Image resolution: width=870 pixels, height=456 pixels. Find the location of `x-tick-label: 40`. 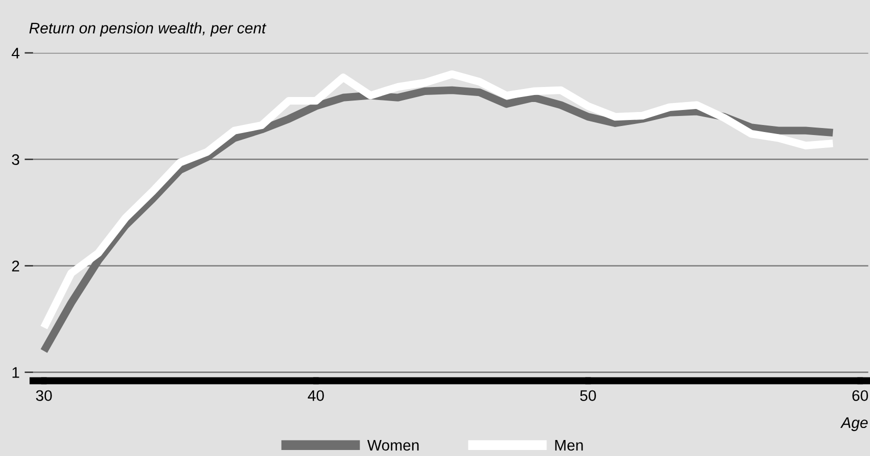

x-tick-label: 40 is located at coordinates (316, 396).